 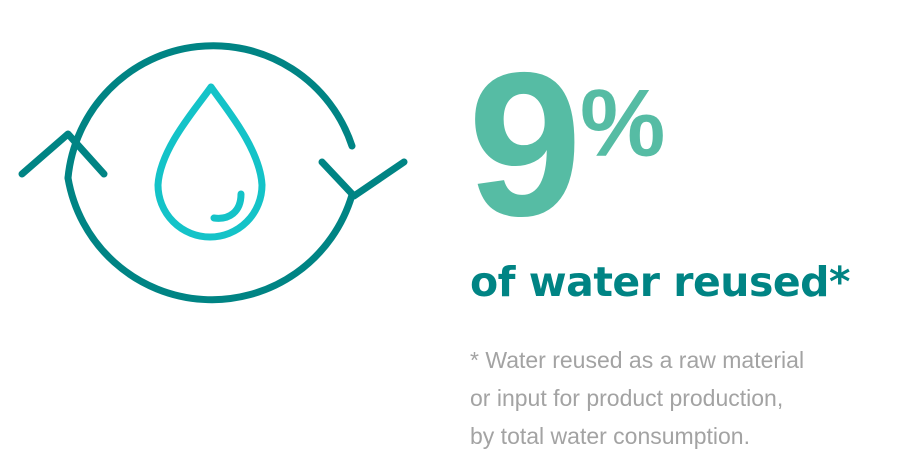 What do you see at coordinates (363, 179) in the screenshot?
I see `arrow-down-icon` at bounding box center [363, 179].